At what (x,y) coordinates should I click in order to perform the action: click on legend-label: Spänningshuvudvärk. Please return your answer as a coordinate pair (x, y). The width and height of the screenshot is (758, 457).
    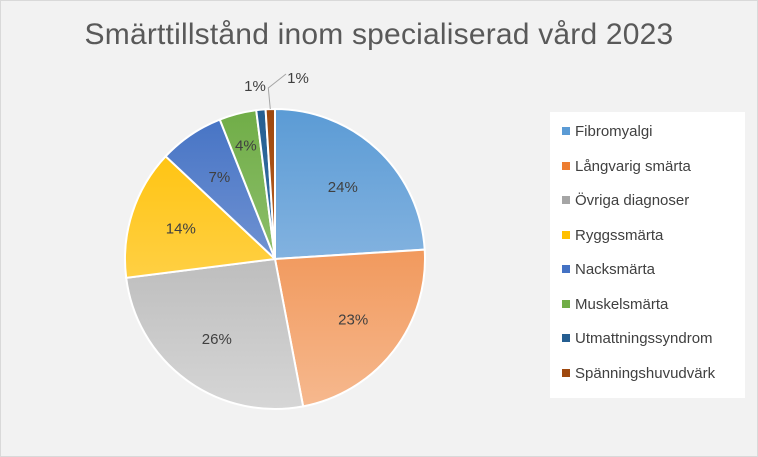
    Looking at the image, I should click on (645, 373).